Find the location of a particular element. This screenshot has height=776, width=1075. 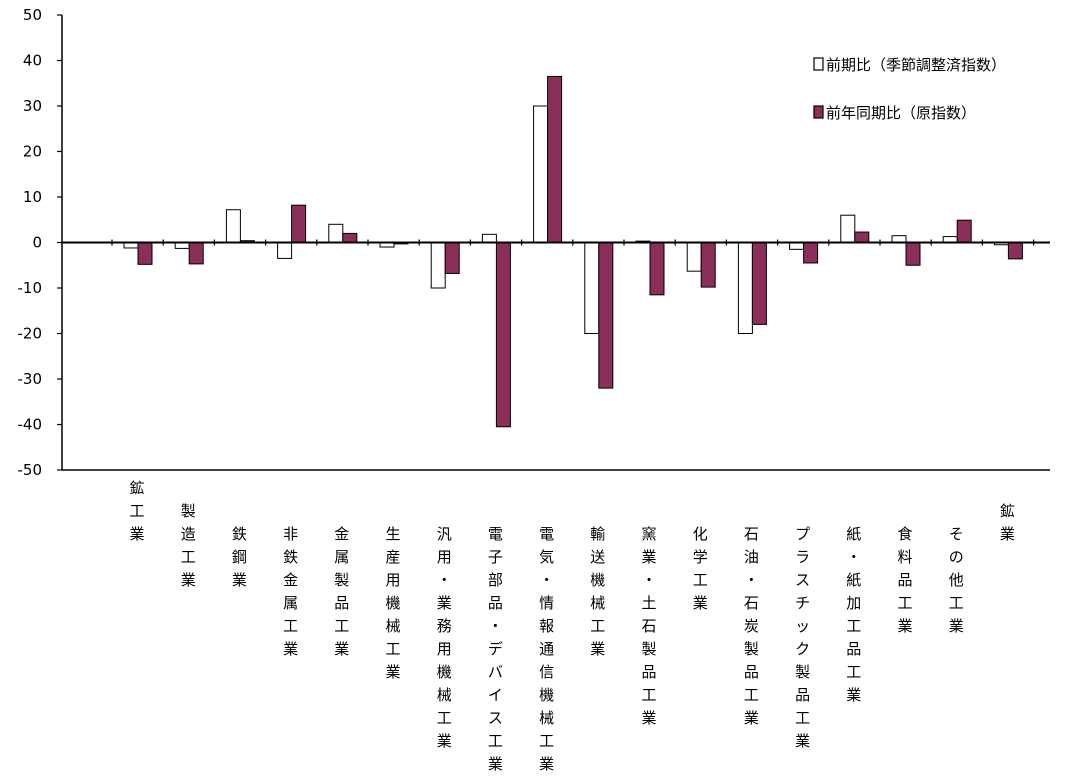

x-category-label: 汎用・業務用機械工業 is located at coordinates (444, 637).